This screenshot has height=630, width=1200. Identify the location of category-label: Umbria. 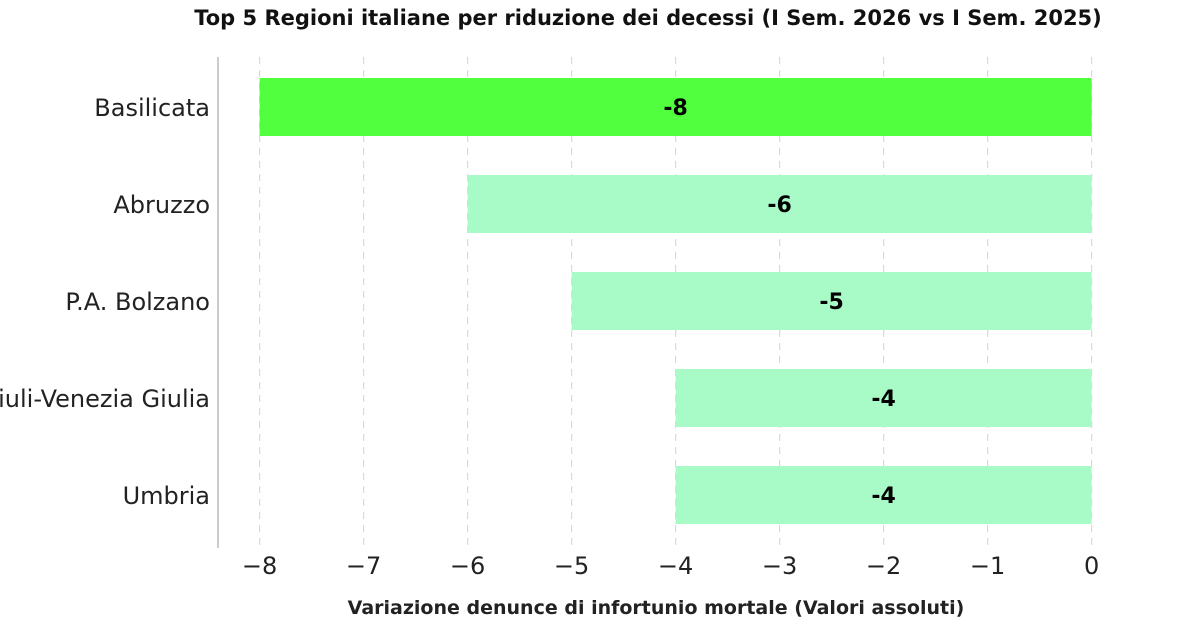
(166, 496).